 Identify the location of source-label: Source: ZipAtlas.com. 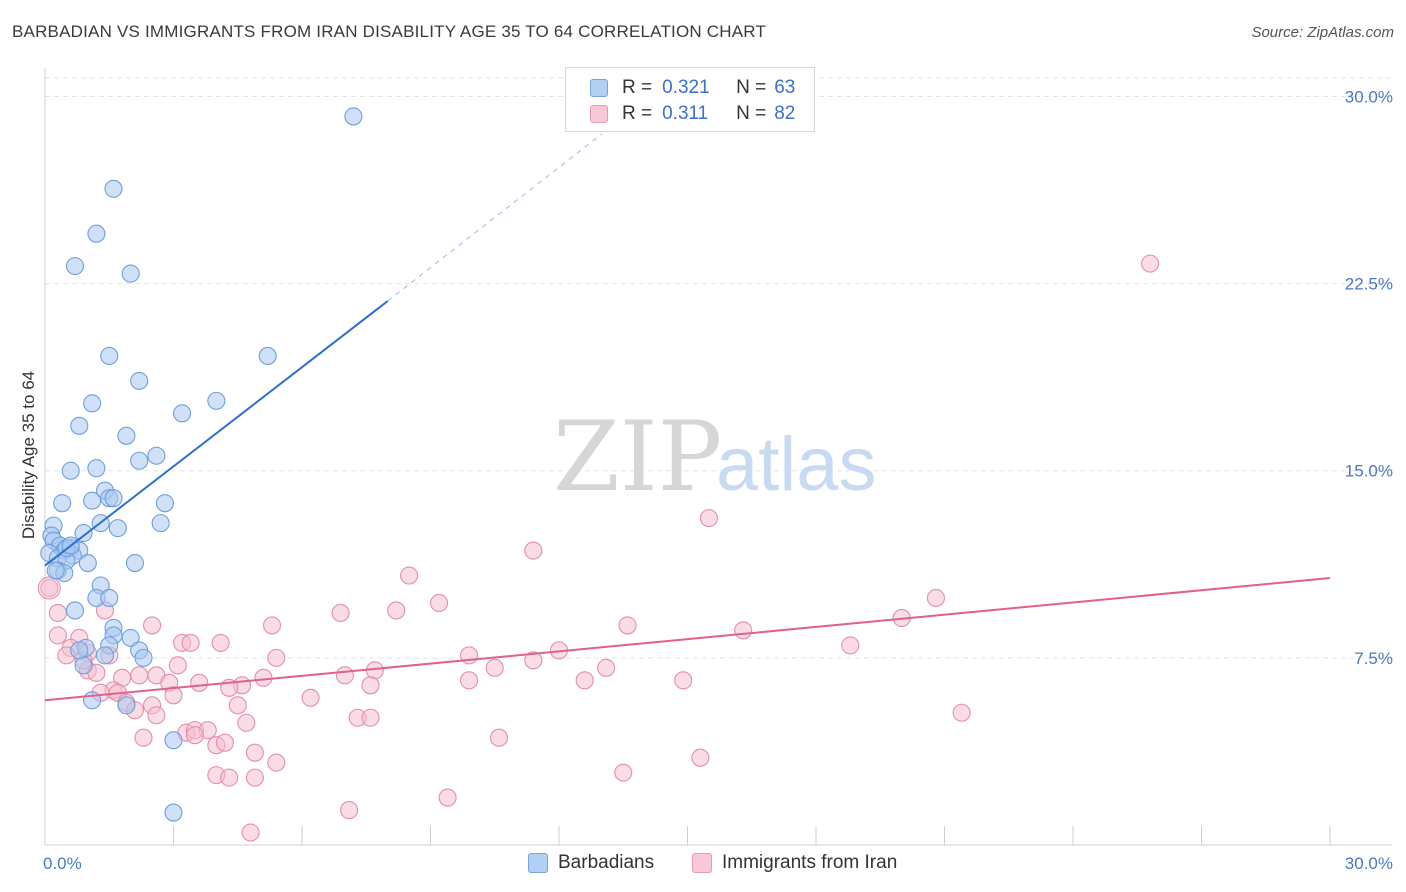
(1322, 32).